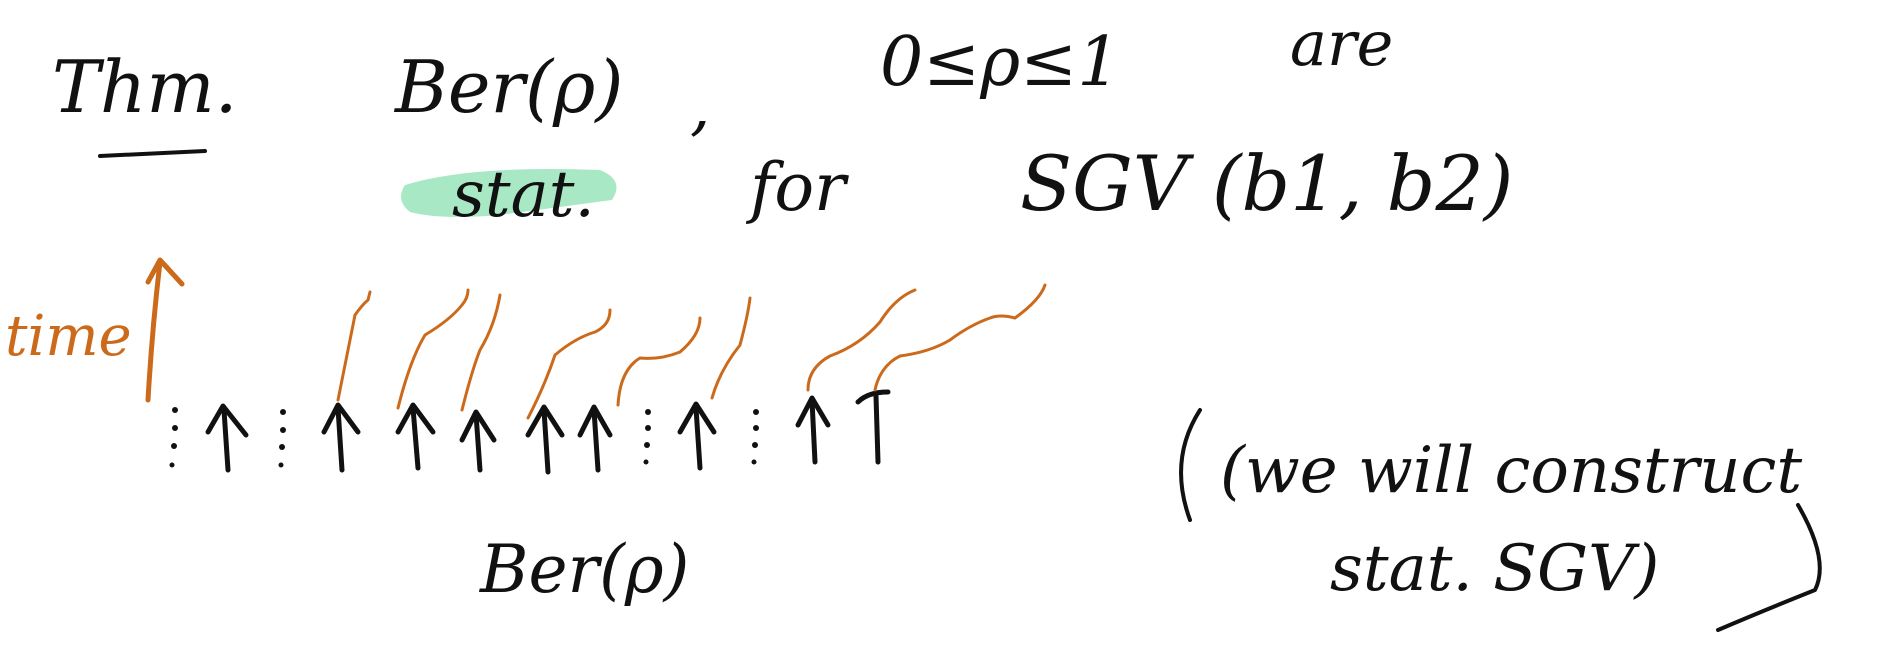 The image size is (1892, 650). I want to click on note-open-paren, so click(1190, 465).